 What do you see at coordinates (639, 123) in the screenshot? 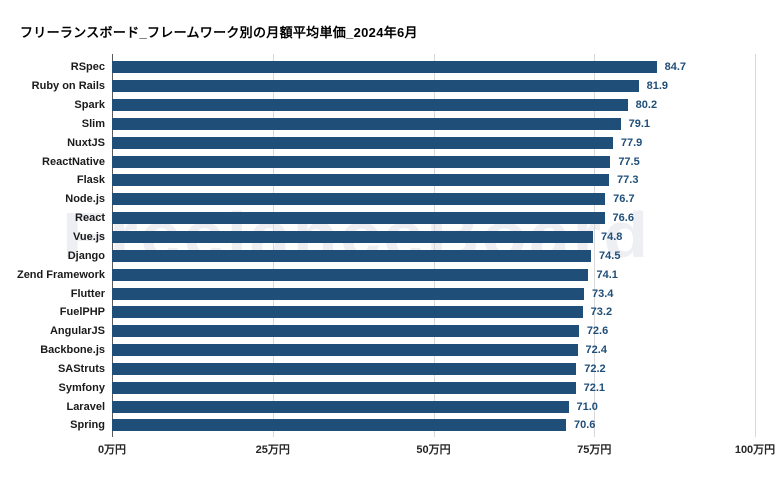
I see `value-label: 79.1` at bounding box center [639, 123].